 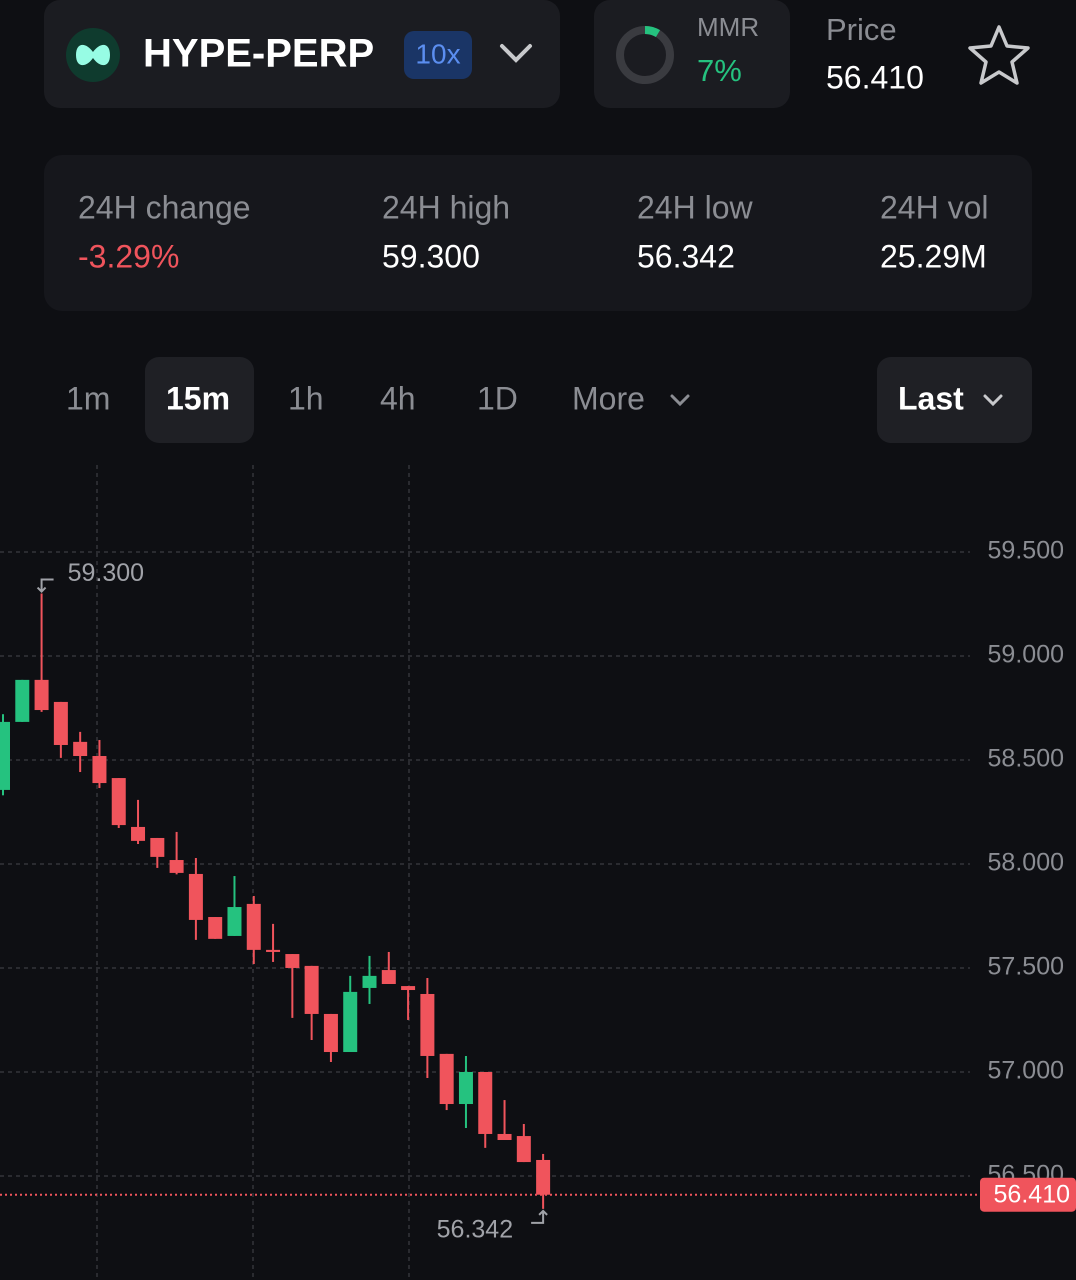 What do you see at coordinates (93, 55) in the screenshot?
I see `logo-icon` at bounding box center [93, 55].